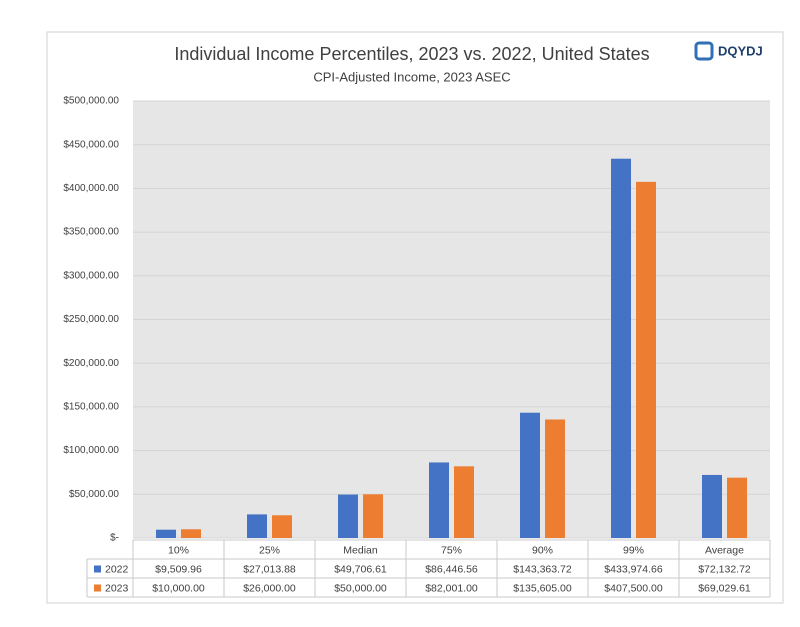  Describe the element at coordinates (451, 569) in the screenshot. I see `table-value: $86,446.56` at that location.